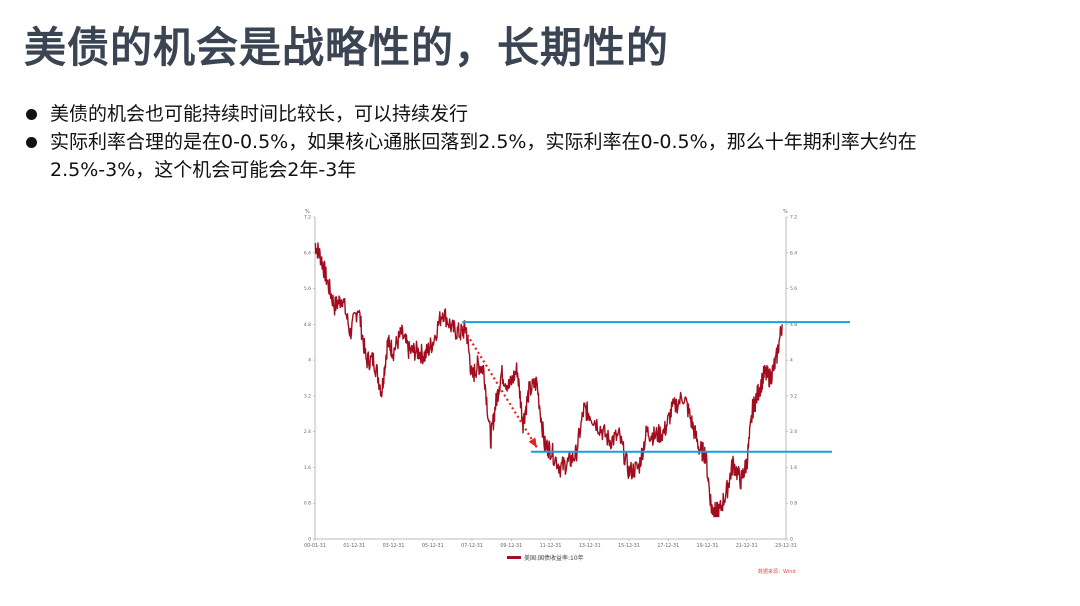 This screenshot has height=606, width=1080. What do you see at coordinates (526, 114) in the screenshot?
I see `bullet-item-1: 美债的机会也可能持续时间比较长，可以持续发行` at bounding box center [526, 114].